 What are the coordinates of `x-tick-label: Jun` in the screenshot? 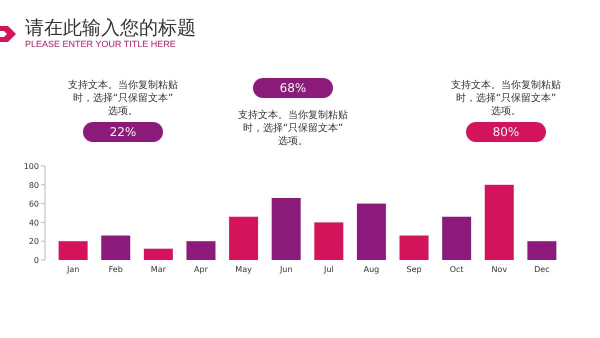 It's located at (285, 269).